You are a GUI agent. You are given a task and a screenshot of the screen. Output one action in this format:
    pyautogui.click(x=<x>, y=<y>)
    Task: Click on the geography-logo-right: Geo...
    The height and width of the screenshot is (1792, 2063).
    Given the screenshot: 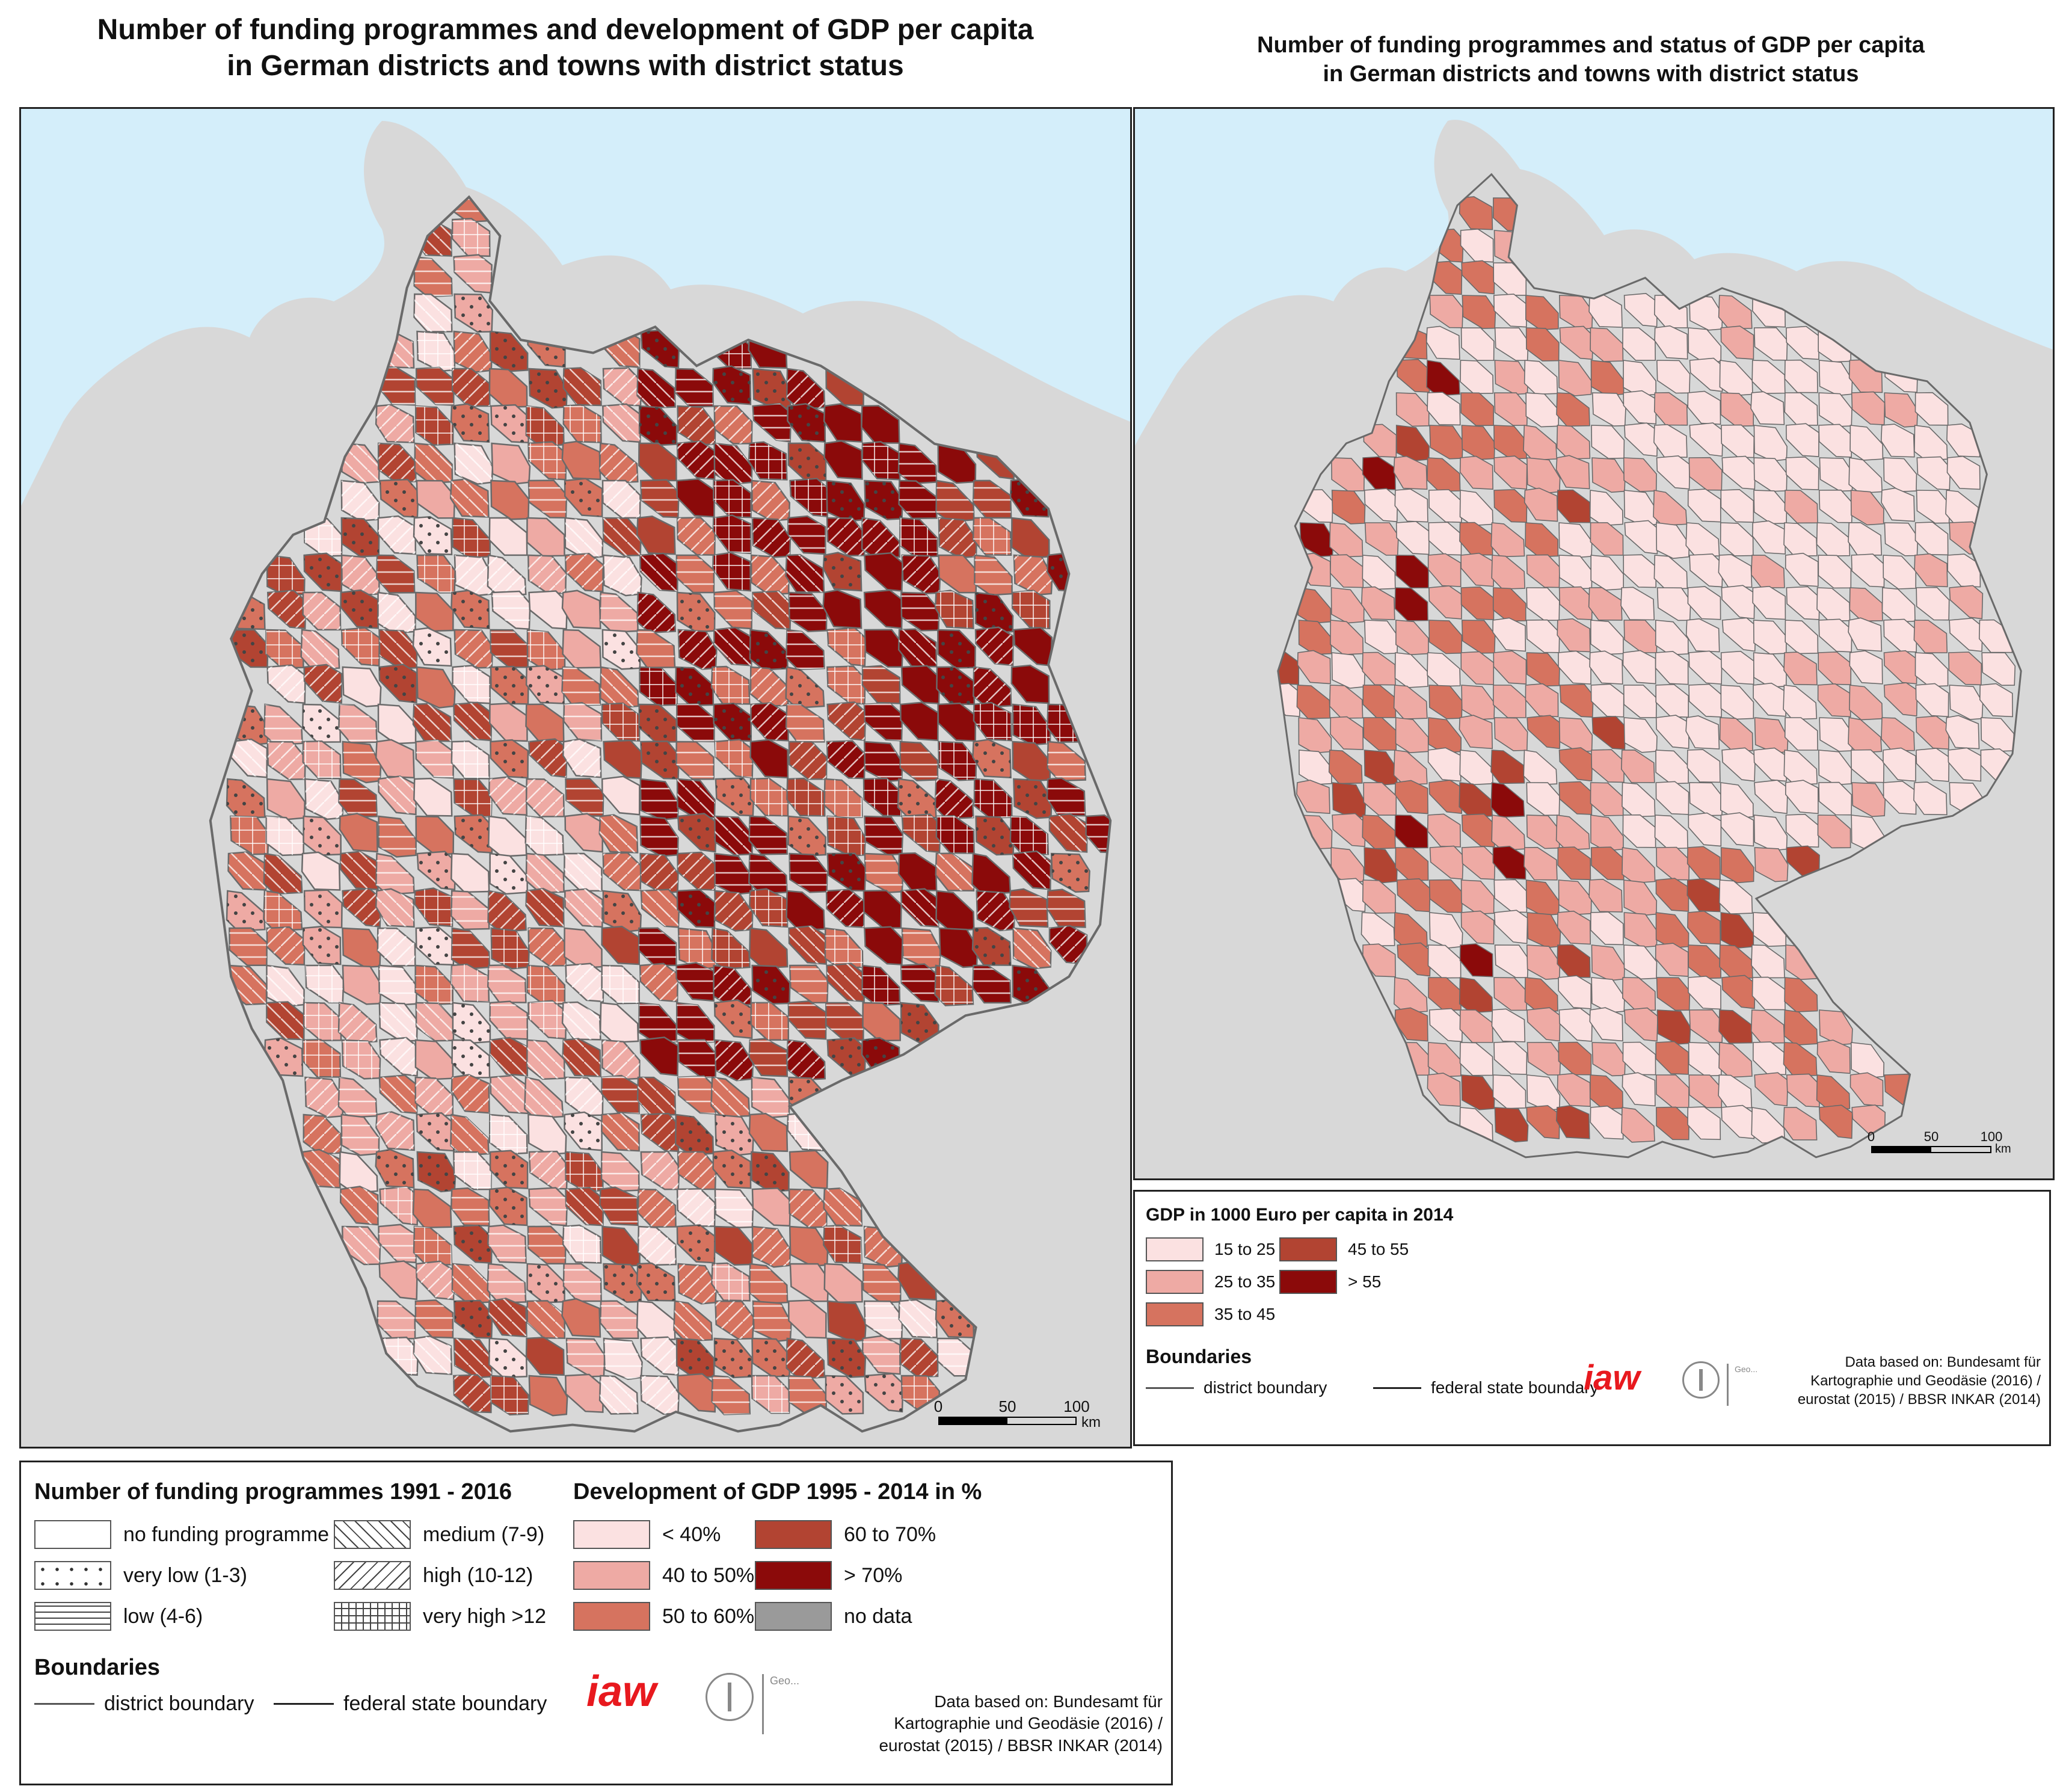 What is the action you would take?
    pyautogui.click(x=1742, y=1385)
    